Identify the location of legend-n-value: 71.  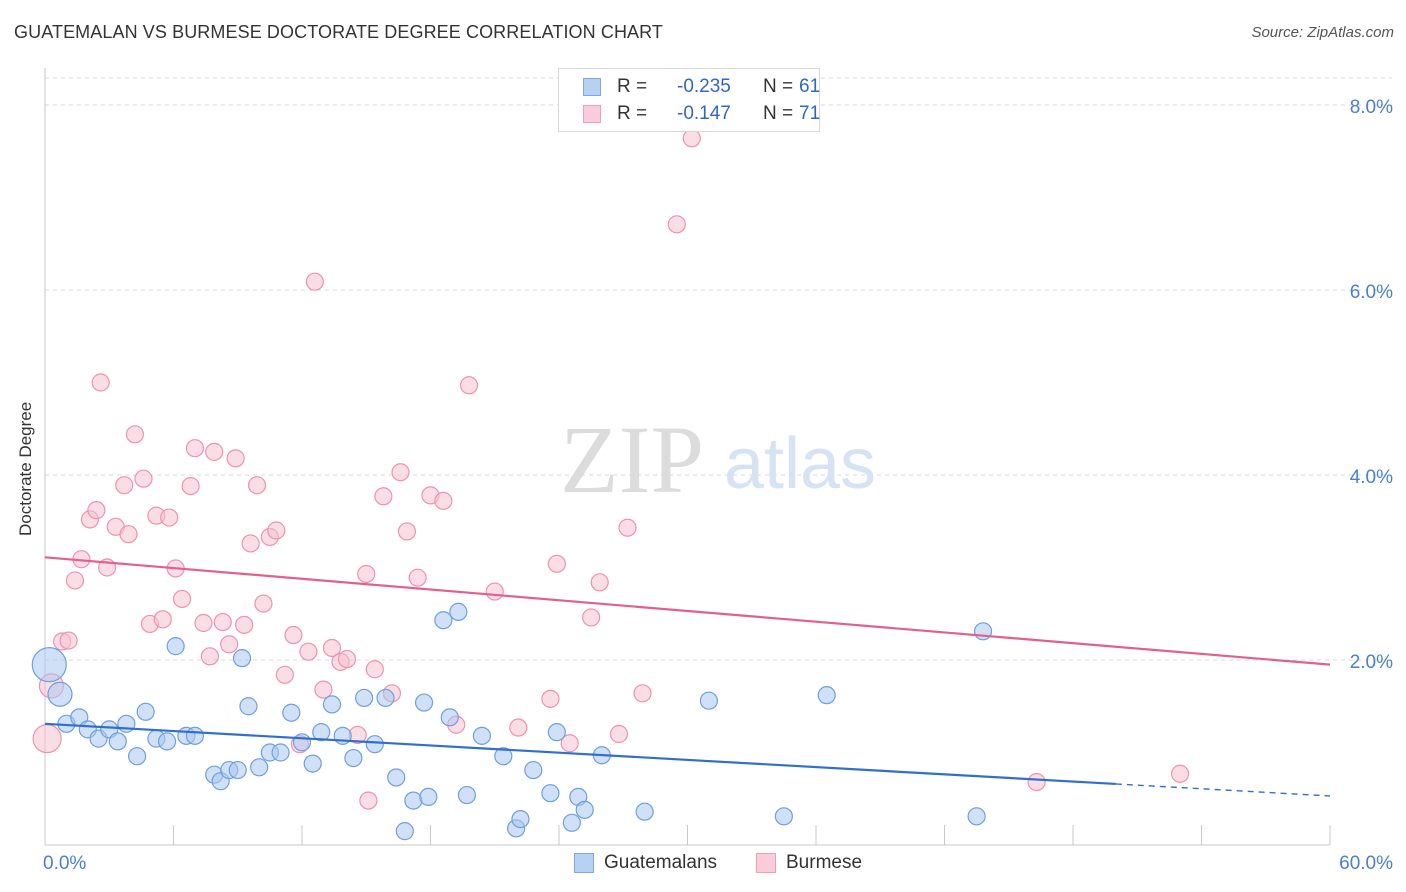
(810, 113).